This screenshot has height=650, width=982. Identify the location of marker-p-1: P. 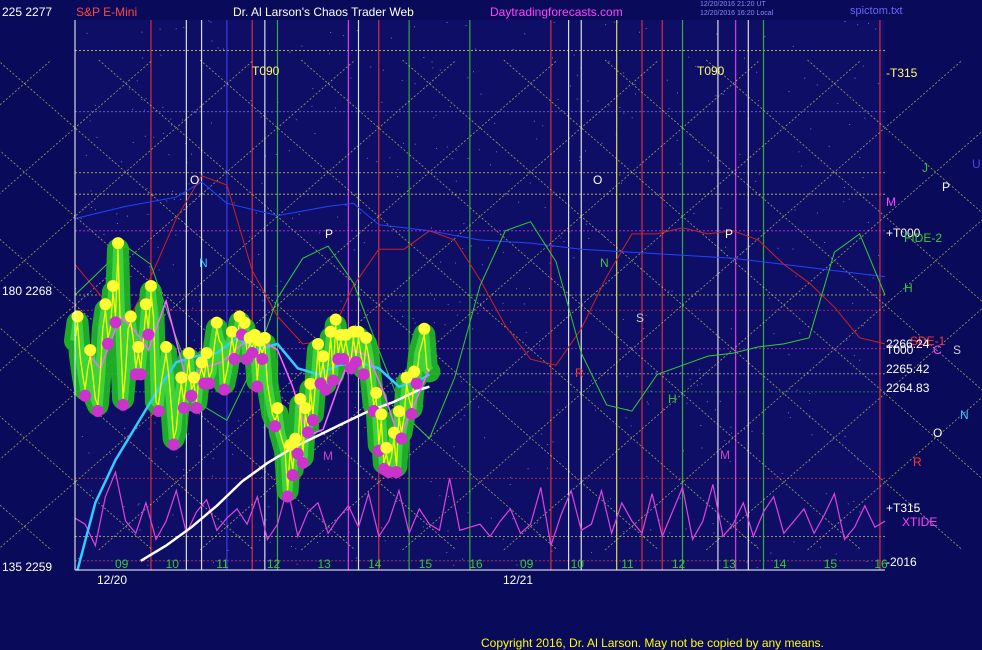
(329, 234).